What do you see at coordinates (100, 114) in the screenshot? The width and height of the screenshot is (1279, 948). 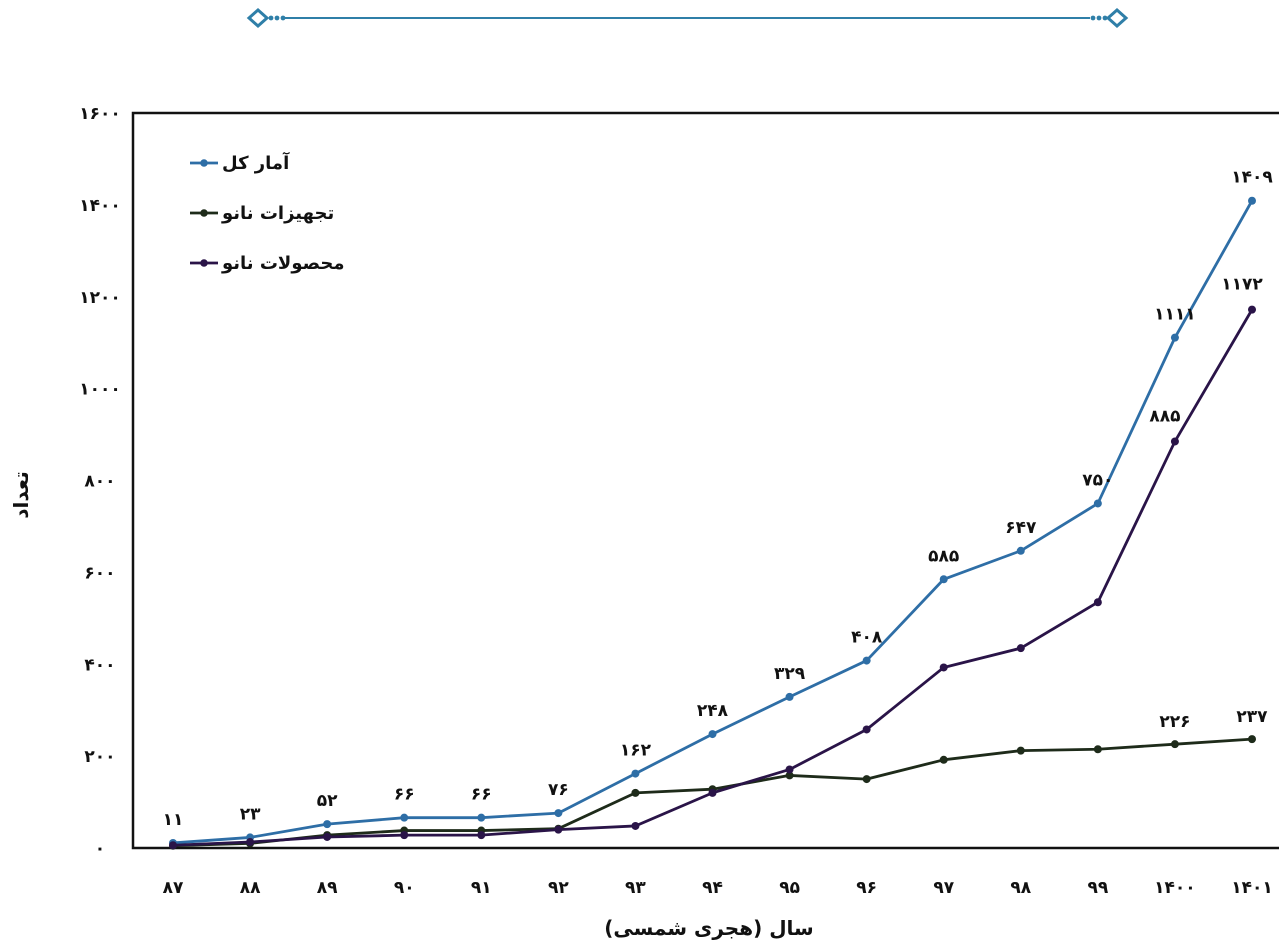 I see `y-tick-label: ١۶٠٠` at bounding box center [100, 114].